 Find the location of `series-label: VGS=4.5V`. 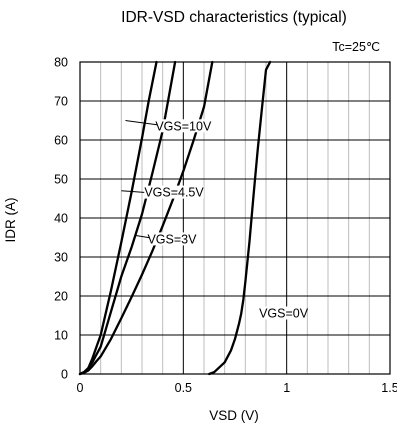

series-label: VGS=4.5V is located at coordinates (174, 193).